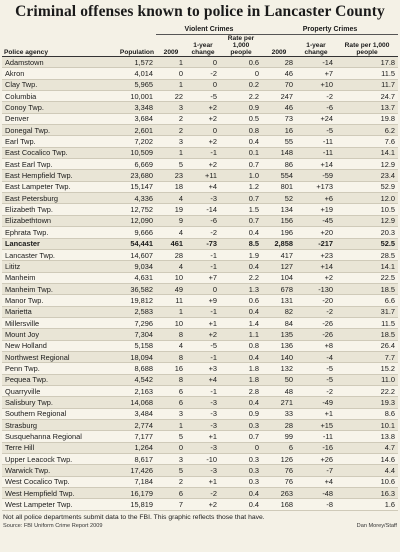 The height and width of the screenshot is (552, 400). I want to click on population-cell: 2,583, so click(133, 312).